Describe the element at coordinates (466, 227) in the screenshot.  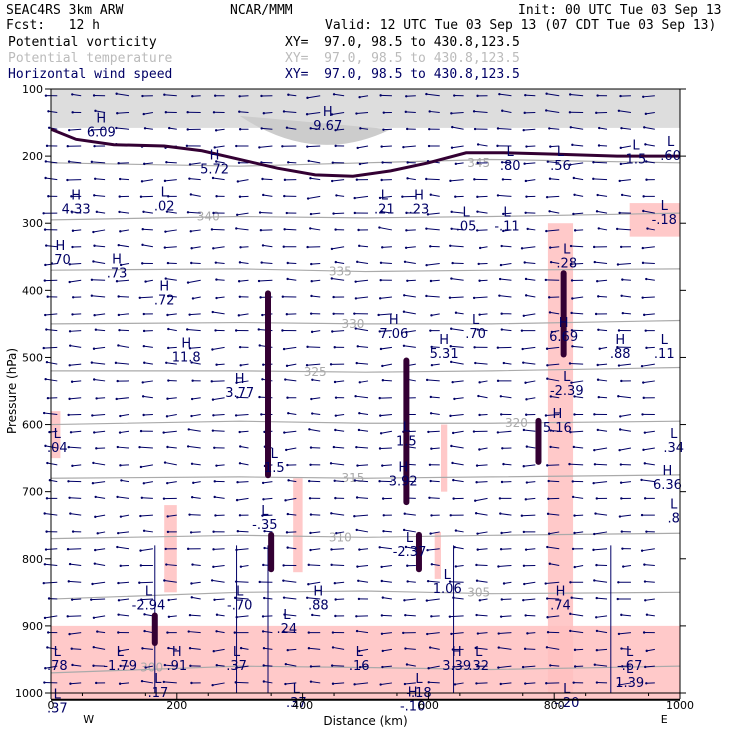
I see `extremum-value: .05` at that location.